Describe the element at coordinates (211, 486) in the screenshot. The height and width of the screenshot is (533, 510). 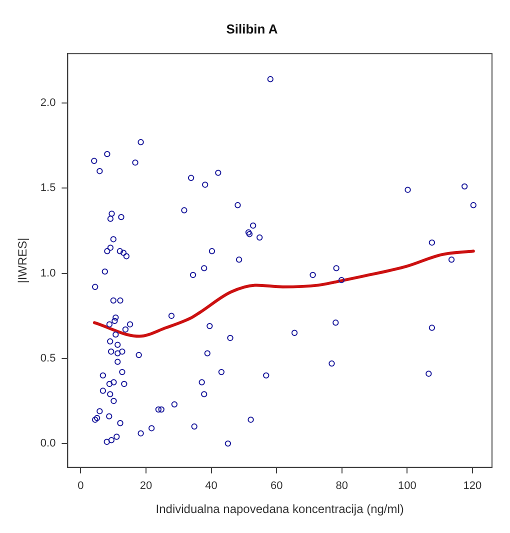
I see `x-tick-label: 40` at that location.